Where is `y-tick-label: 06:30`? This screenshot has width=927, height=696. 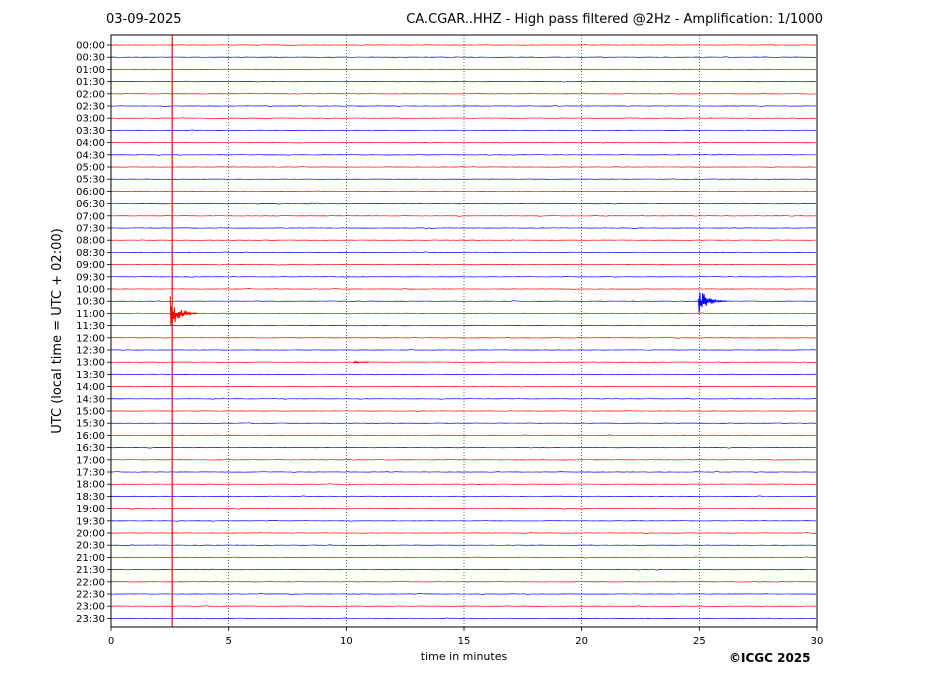 y-tick-label: 06:30 is located at coordinates (90, 204).